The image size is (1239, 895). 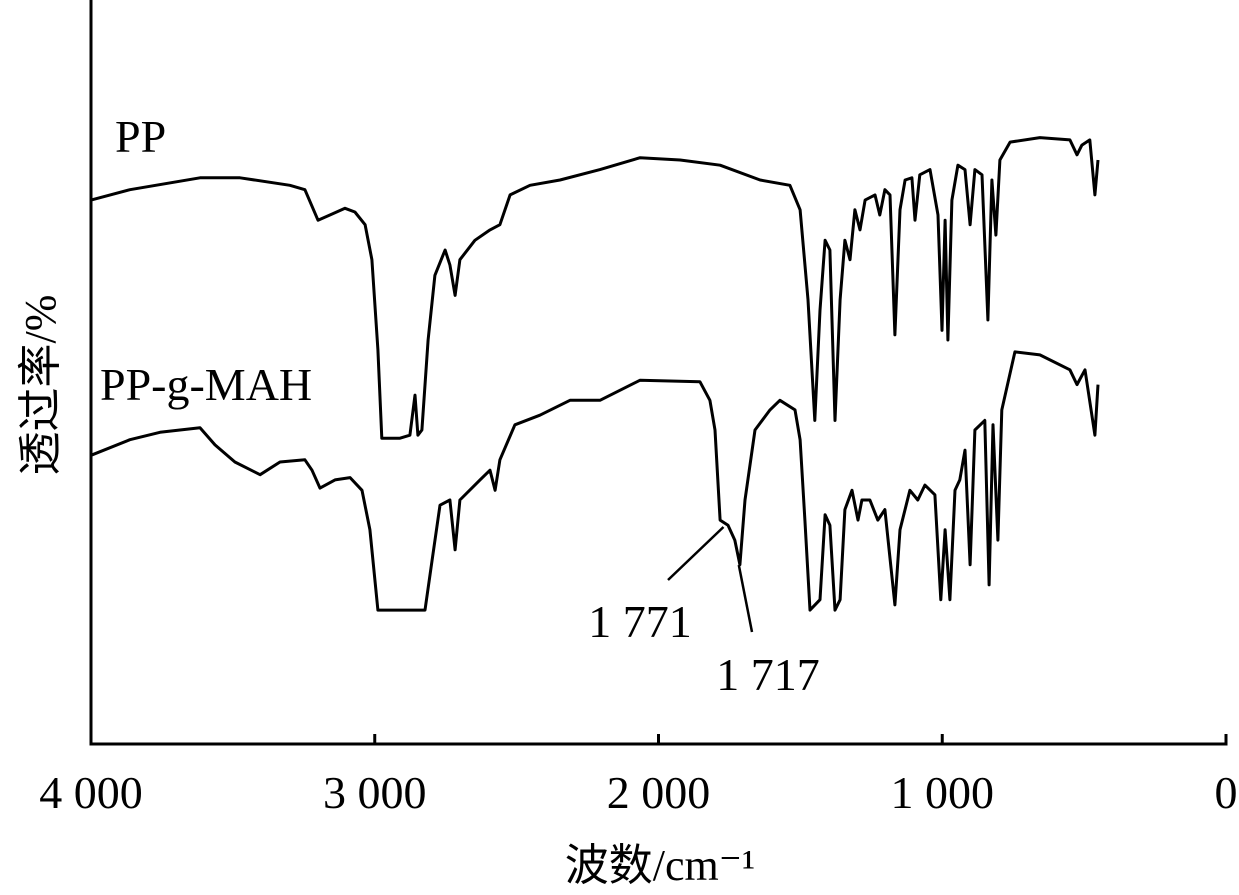 I want to click on x-tick-label: 0, so click(x=1226, y=792).